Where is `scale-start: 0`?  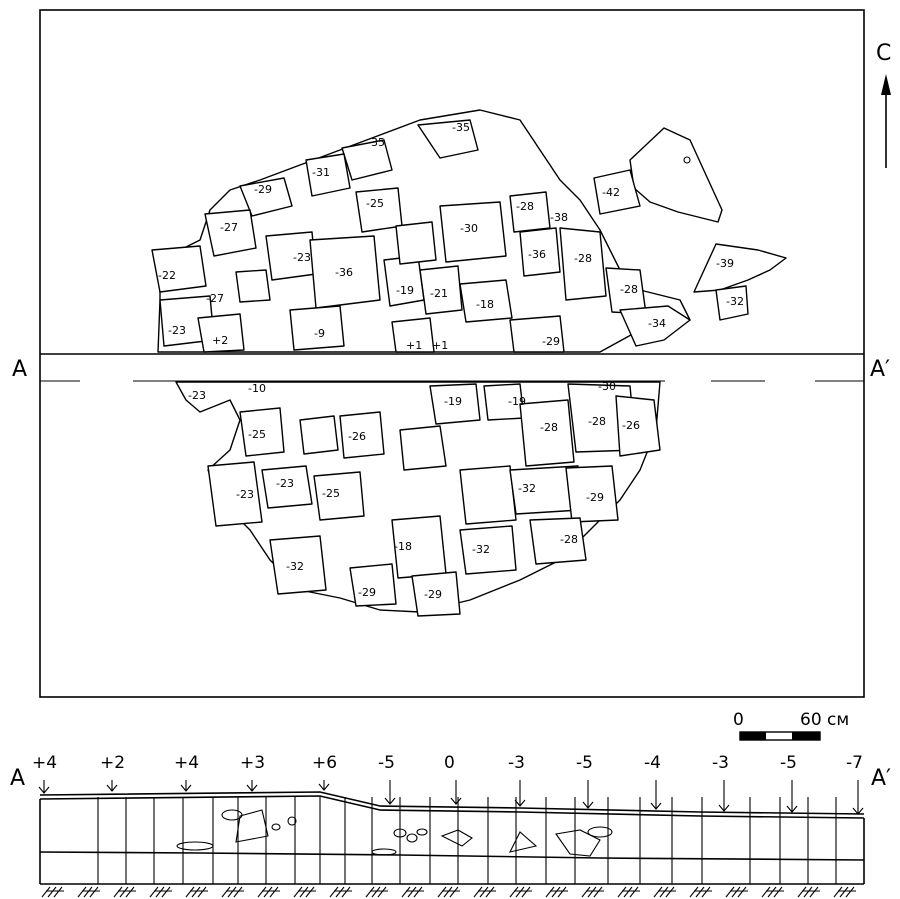
scale-start: 0 is located at coordinates (738, 720).